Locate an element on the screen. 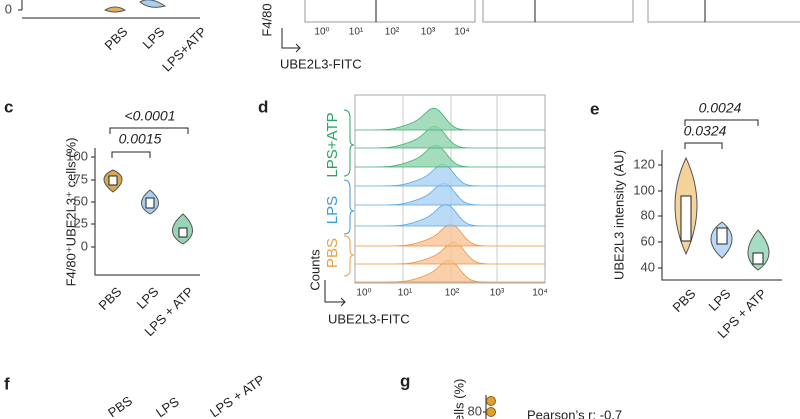 This screenshot has width=800, height=419. p-value: 0.0024 is located at coordinates (720, 108).